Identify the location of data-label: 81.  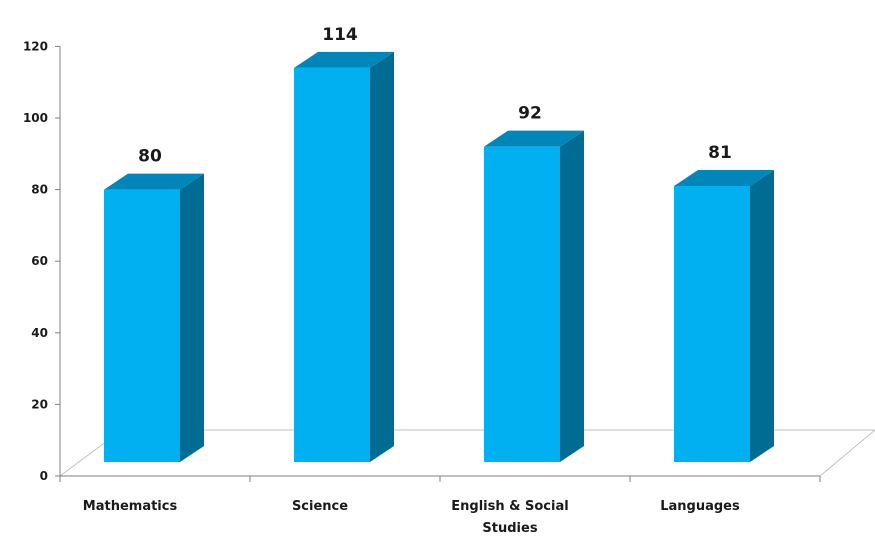
(720, 153).